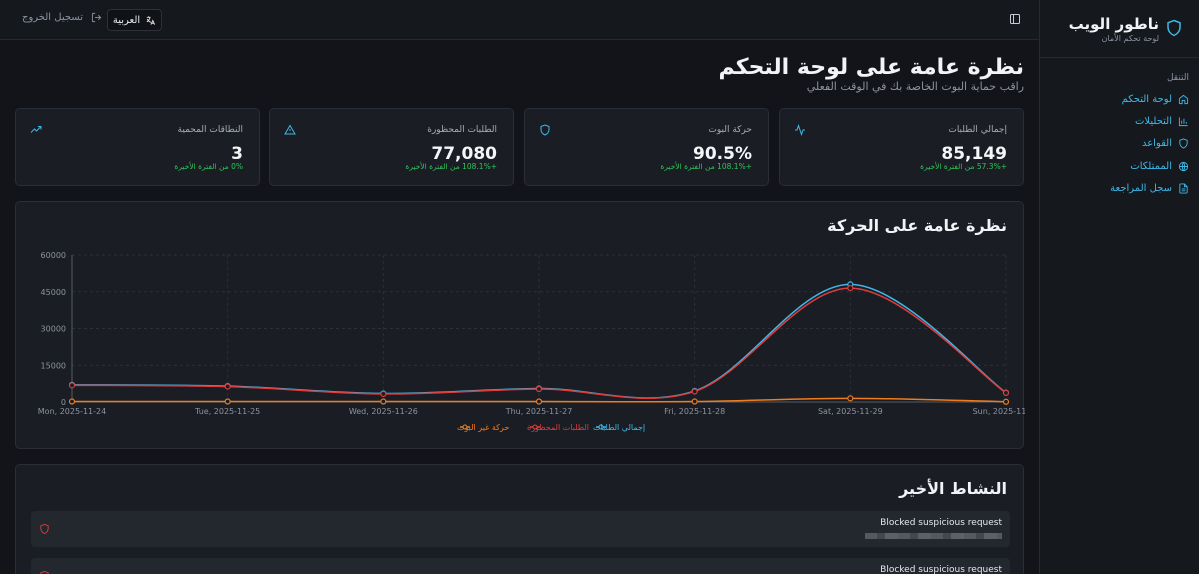 The image size is (1199, 574). I want to click on x-tick-label: Sat, 2025-11-29, so click(850, 411).